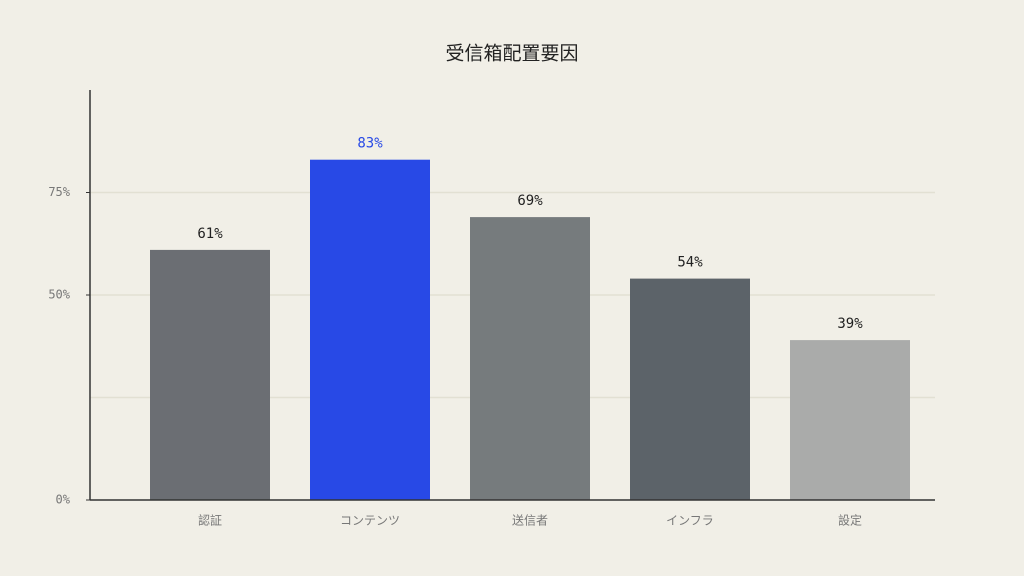 The height and width of the screenshot is (576, 1024). What do you see at coordinates (511, 54) in the screenshot?
I see `chart-title: 受信箱配置要因` at bounding box center [511, 54].